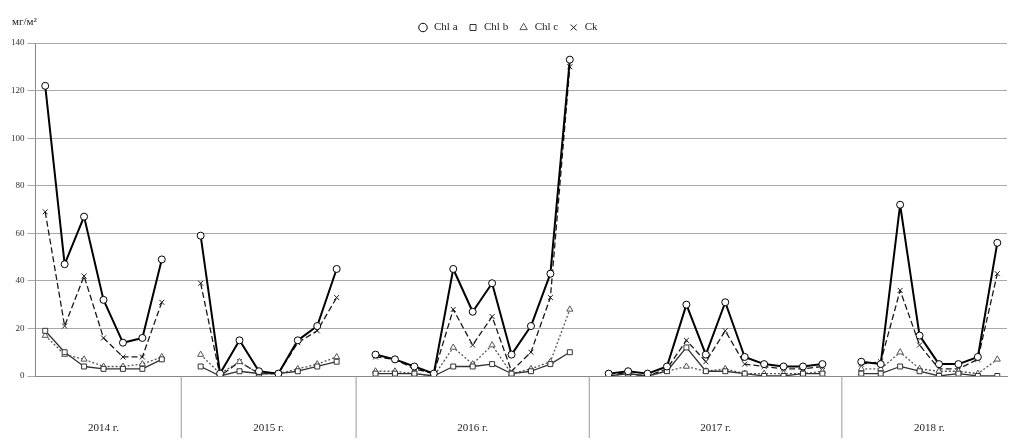 This screenshot has width=1023, height=448. Describe the element at coordinates (18, 42) in the screenshot. I see `y-tick-label: 140` at that location.